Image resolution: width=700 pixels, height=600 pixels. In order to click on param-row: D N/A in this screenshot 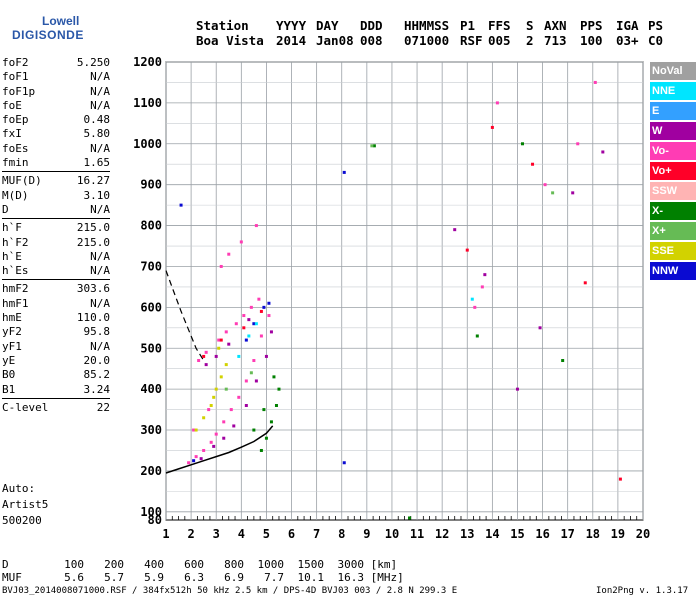, I will do `click(56, 210)`.